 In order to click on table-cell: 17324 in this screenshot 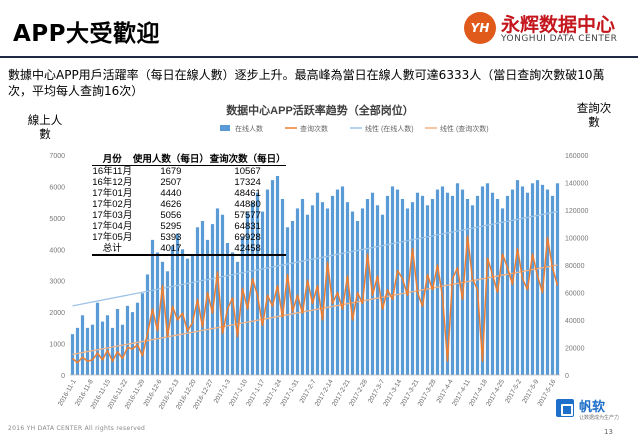, I will do `click(247, 182)`.